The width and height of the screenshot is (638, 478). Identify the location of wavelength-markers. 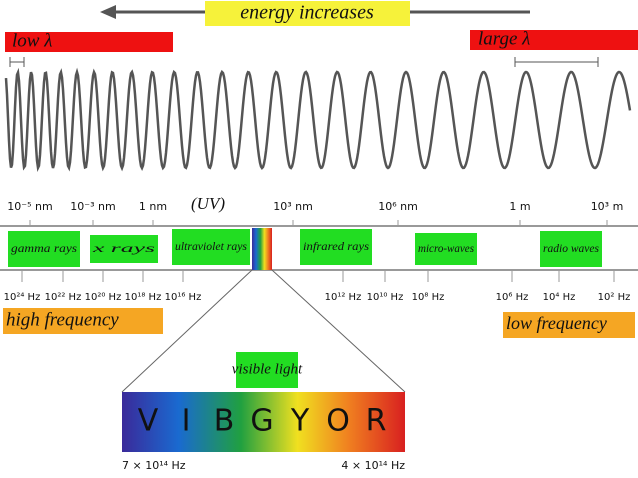
(304, 62).